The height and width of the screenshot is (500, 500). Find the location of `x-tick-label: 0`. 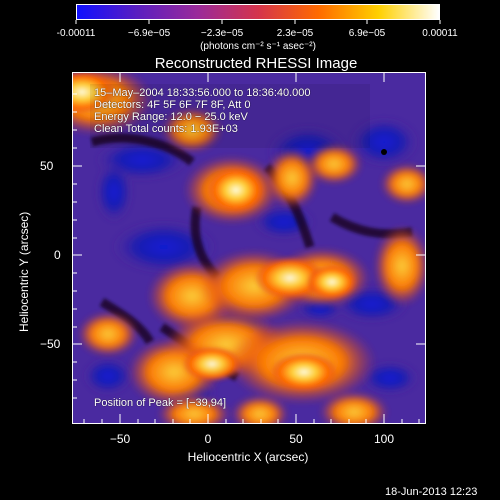

x-tick-label: 0 is located at coordinates (208, 439).